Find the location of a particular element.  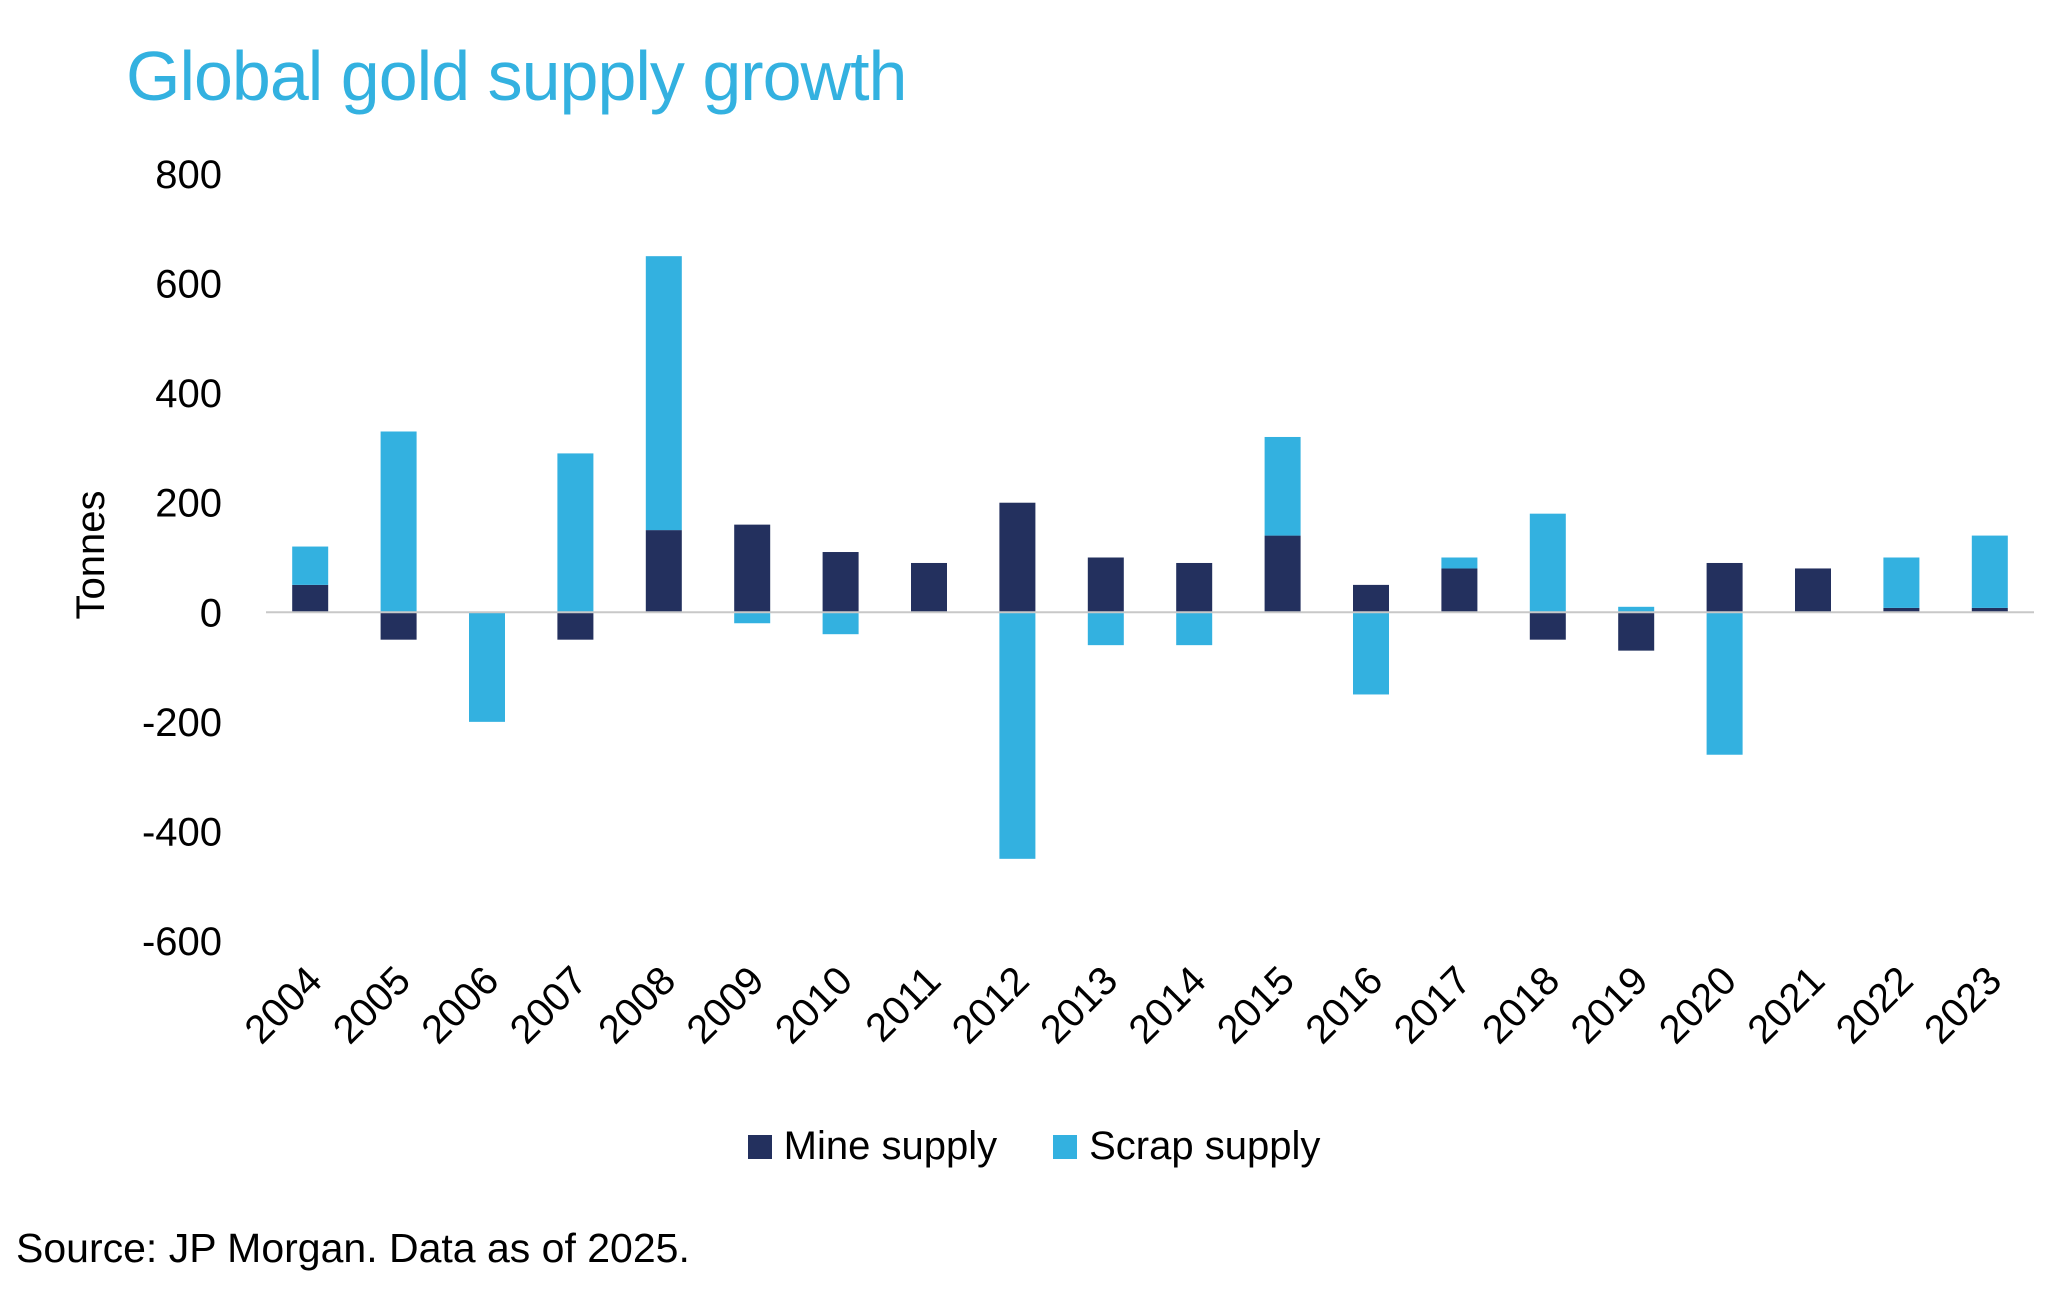

x-tick-label: 2015 is located at coordinates (1256, 1005).